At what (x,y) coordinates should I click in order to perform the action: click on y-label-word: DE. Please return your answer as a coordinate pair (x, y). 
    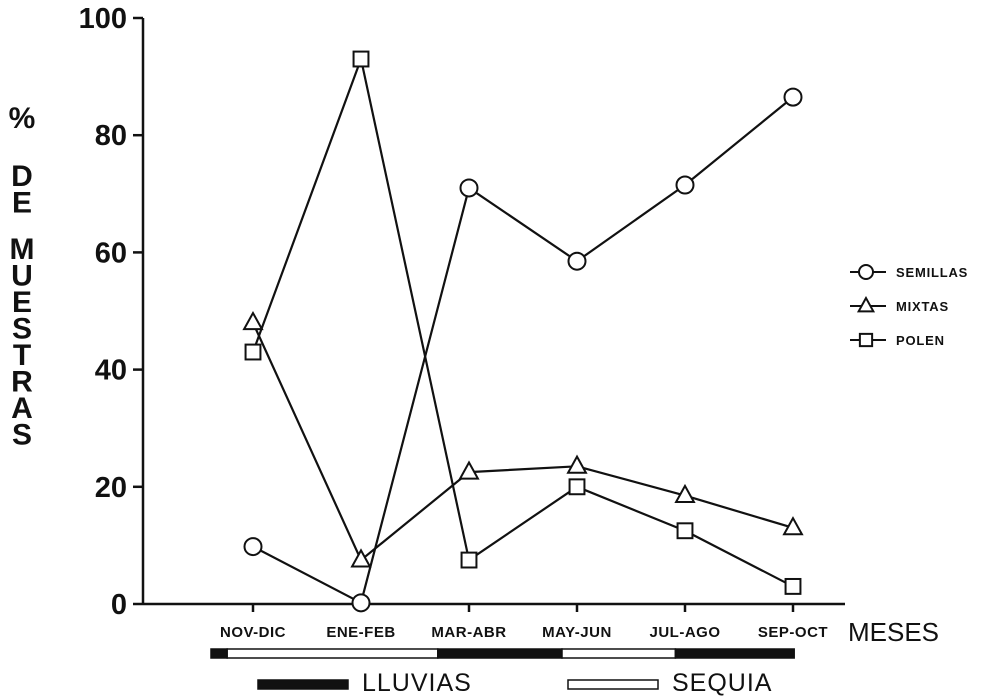
    Looking at the image, I should click on (22, 190).